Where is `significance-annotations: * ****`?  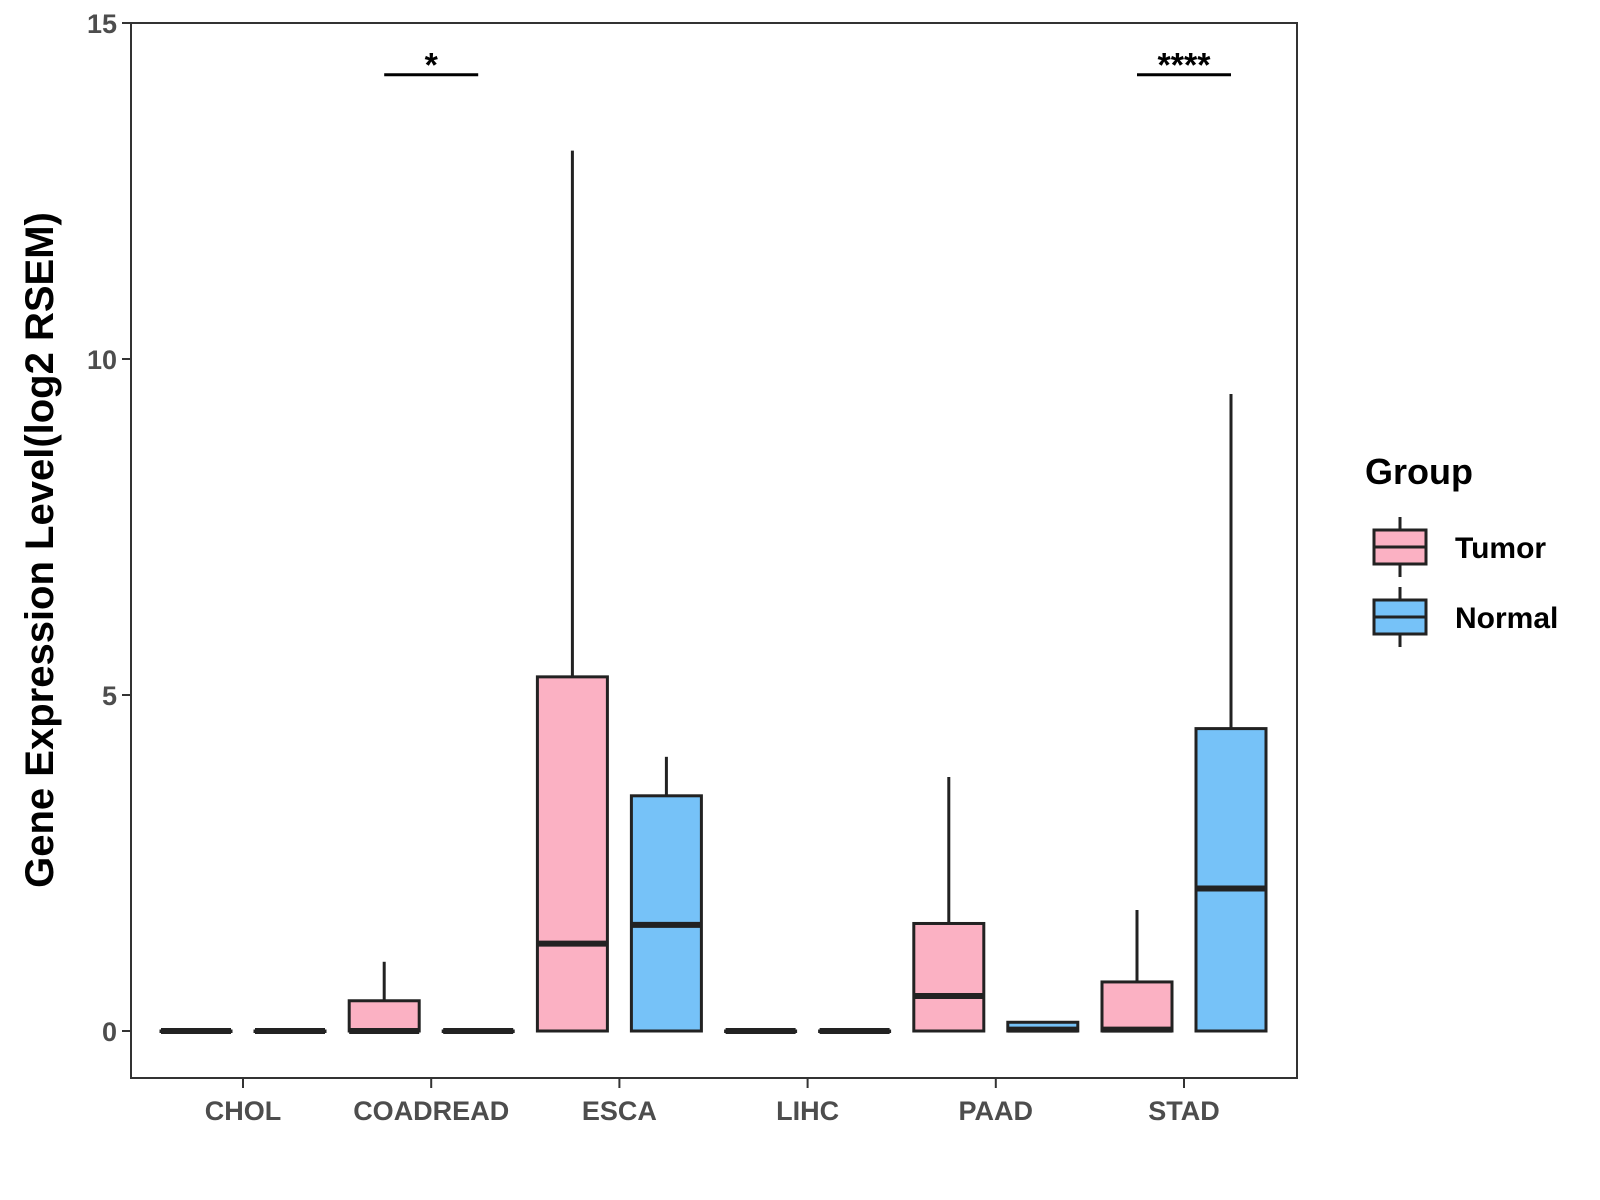
significance-annotations: * **** is located at coordinates (807, 66).